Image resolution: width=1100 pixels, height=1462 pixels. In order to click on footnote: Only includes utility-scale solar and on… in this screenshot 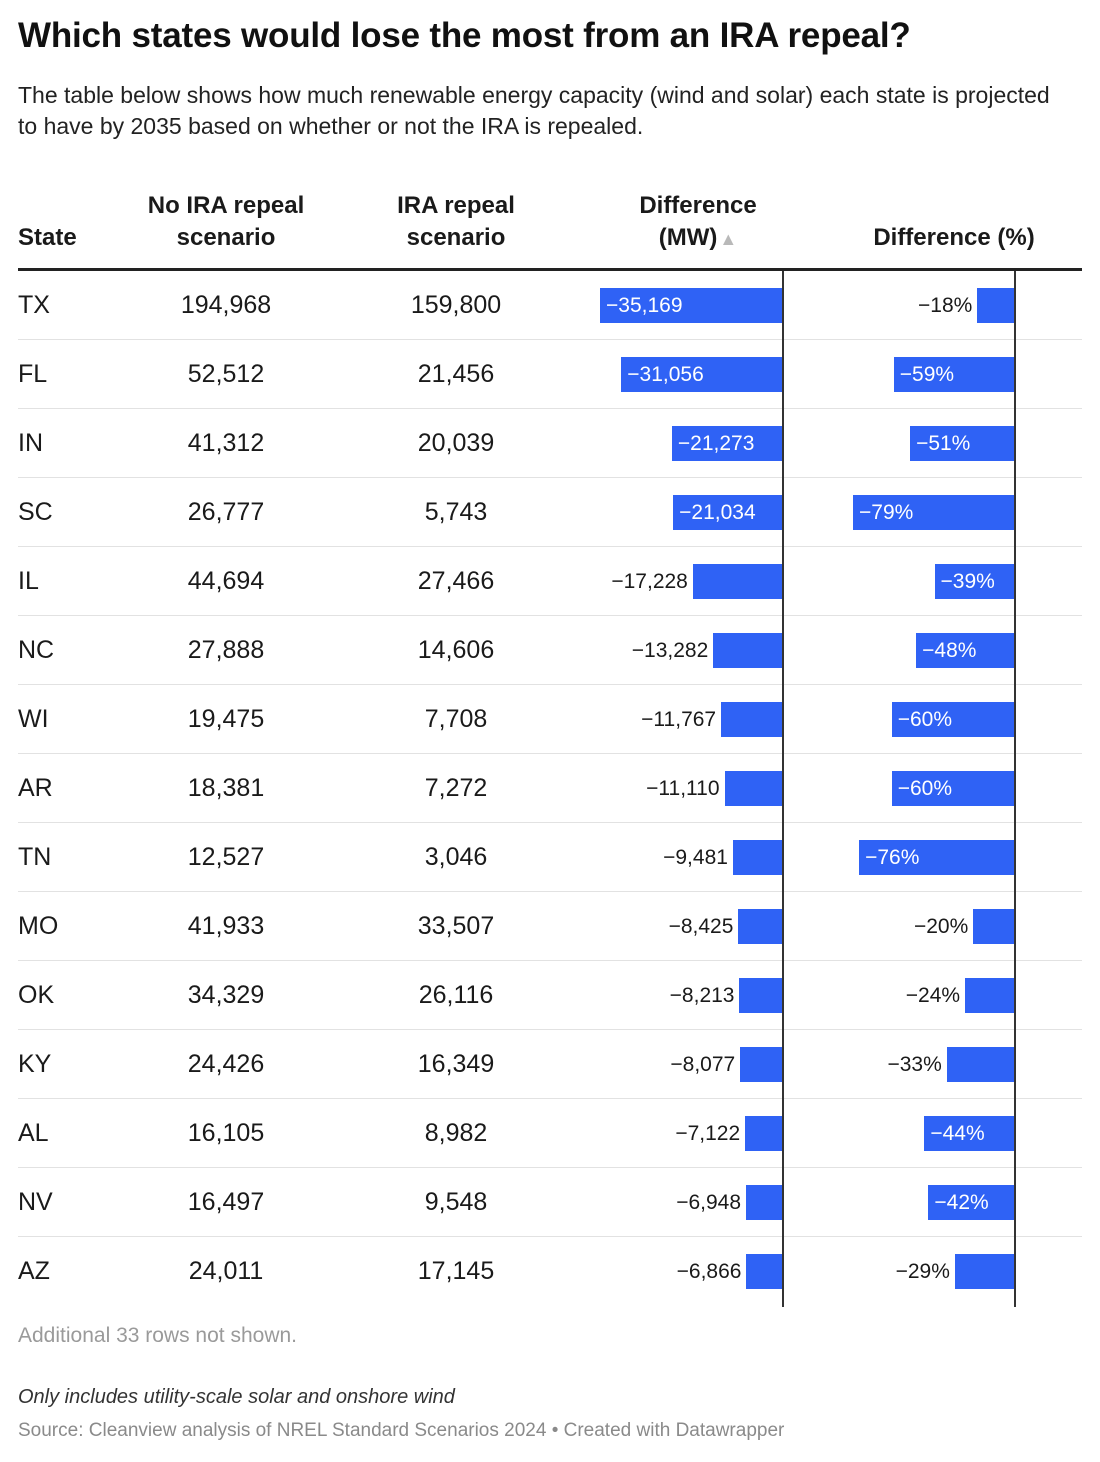, I will do `click(236, 1397)`.